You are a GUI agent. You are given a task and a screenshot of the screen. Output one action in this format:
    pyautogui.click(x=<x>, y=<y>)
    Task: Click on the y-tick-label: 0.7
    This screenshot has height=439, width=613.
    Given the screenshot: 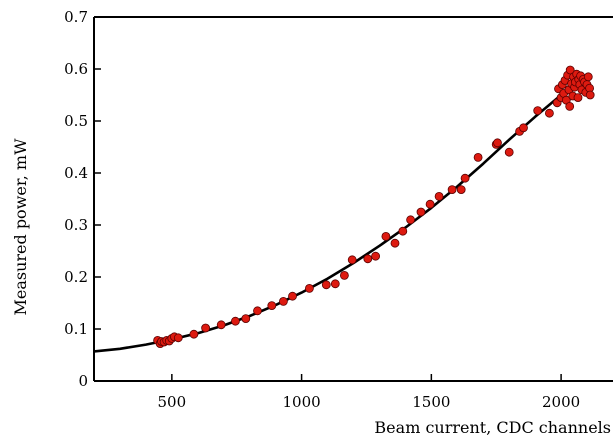 What is the action you would take?
    pyautogui.click(x=76, y=17)
    